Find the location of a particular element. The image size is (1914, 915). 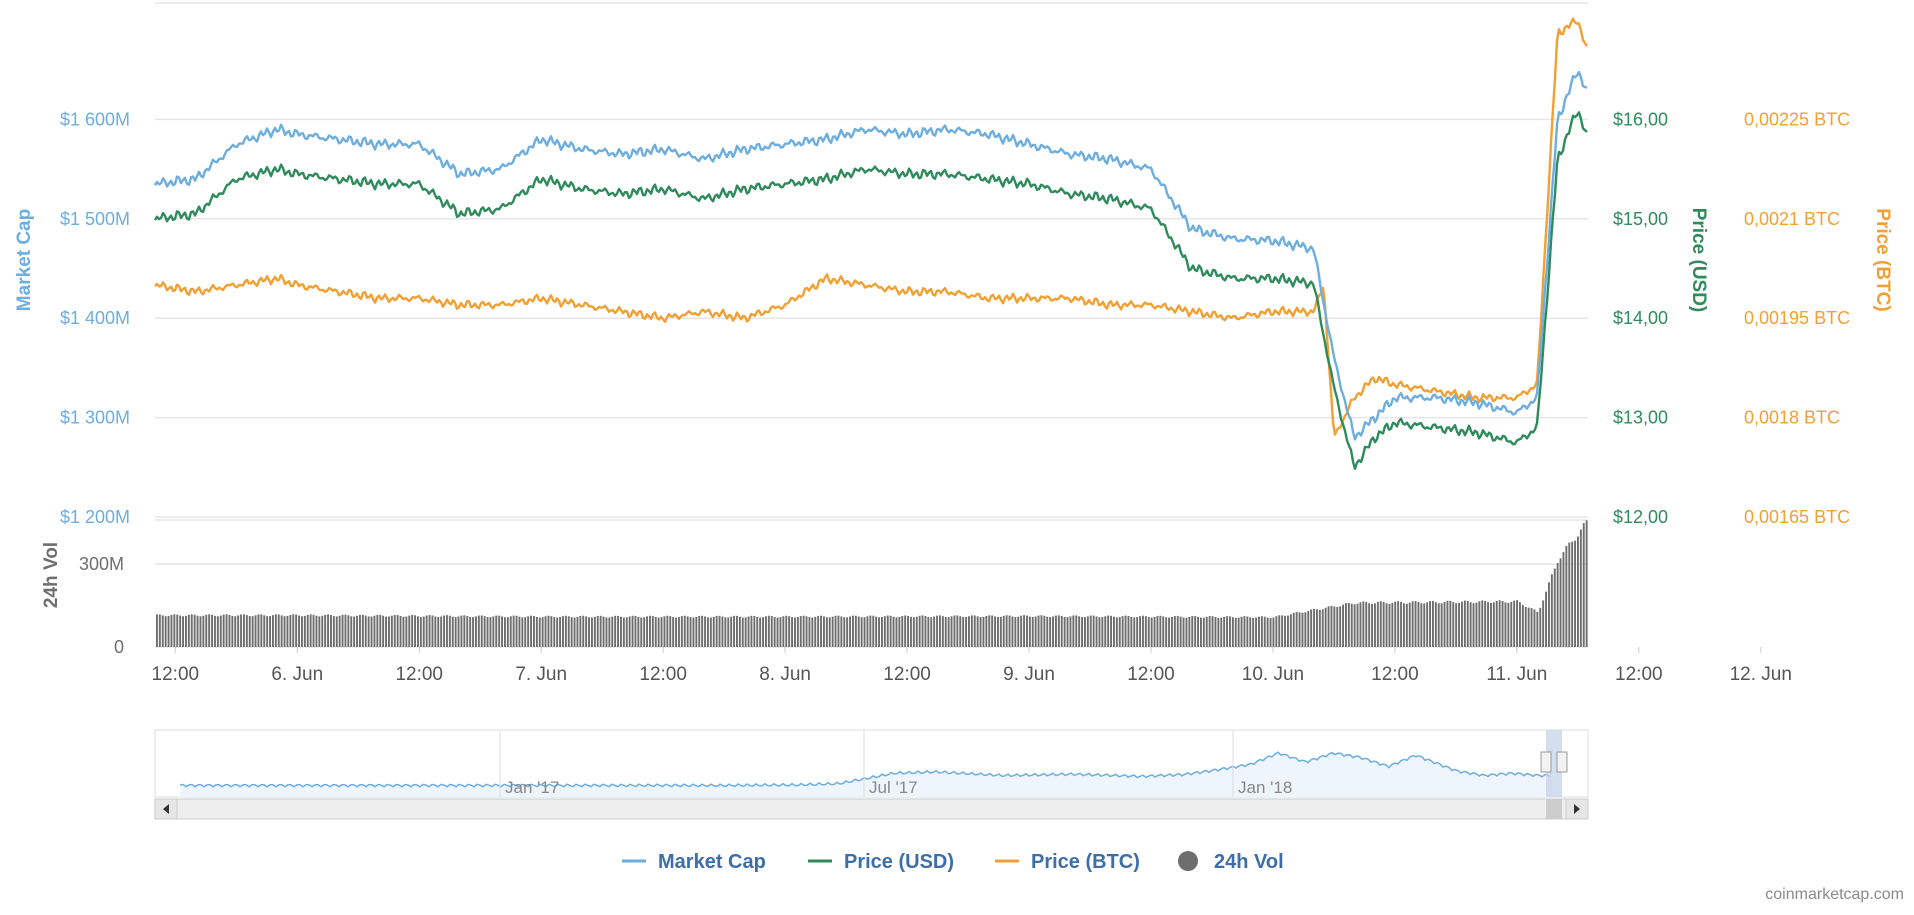

attribution-link: coinmarketcap.com is located at coordinates (1834, 894).